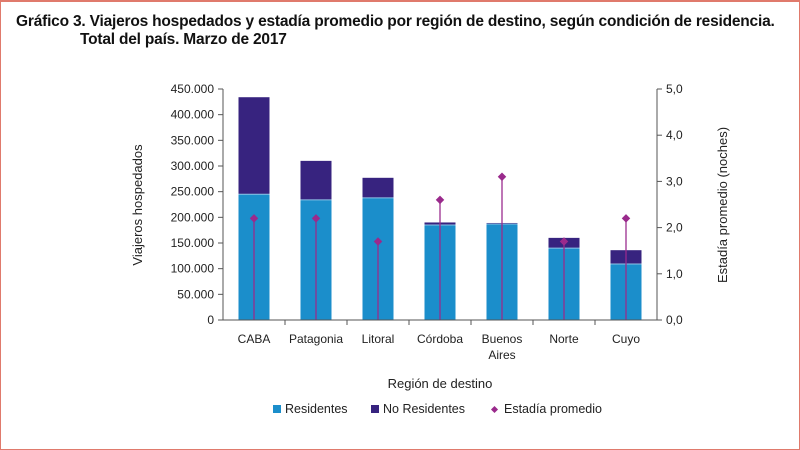  Describe the element at coordinates (674, 274) in the screenshot. I see `y2-tick-label: 1,0` at that location.